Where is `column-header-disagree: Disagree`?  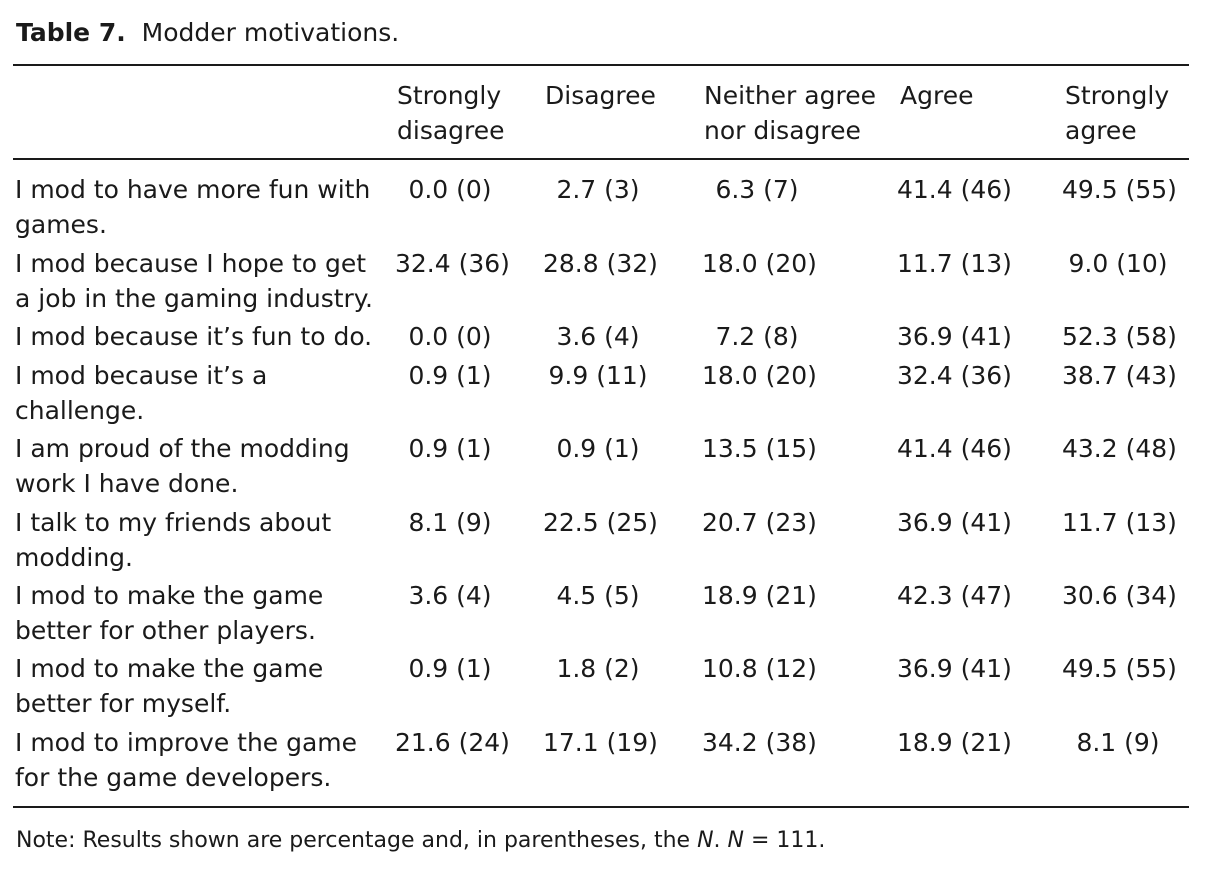 column-header-disagree: Disagree is located at coordinates (600, 95).